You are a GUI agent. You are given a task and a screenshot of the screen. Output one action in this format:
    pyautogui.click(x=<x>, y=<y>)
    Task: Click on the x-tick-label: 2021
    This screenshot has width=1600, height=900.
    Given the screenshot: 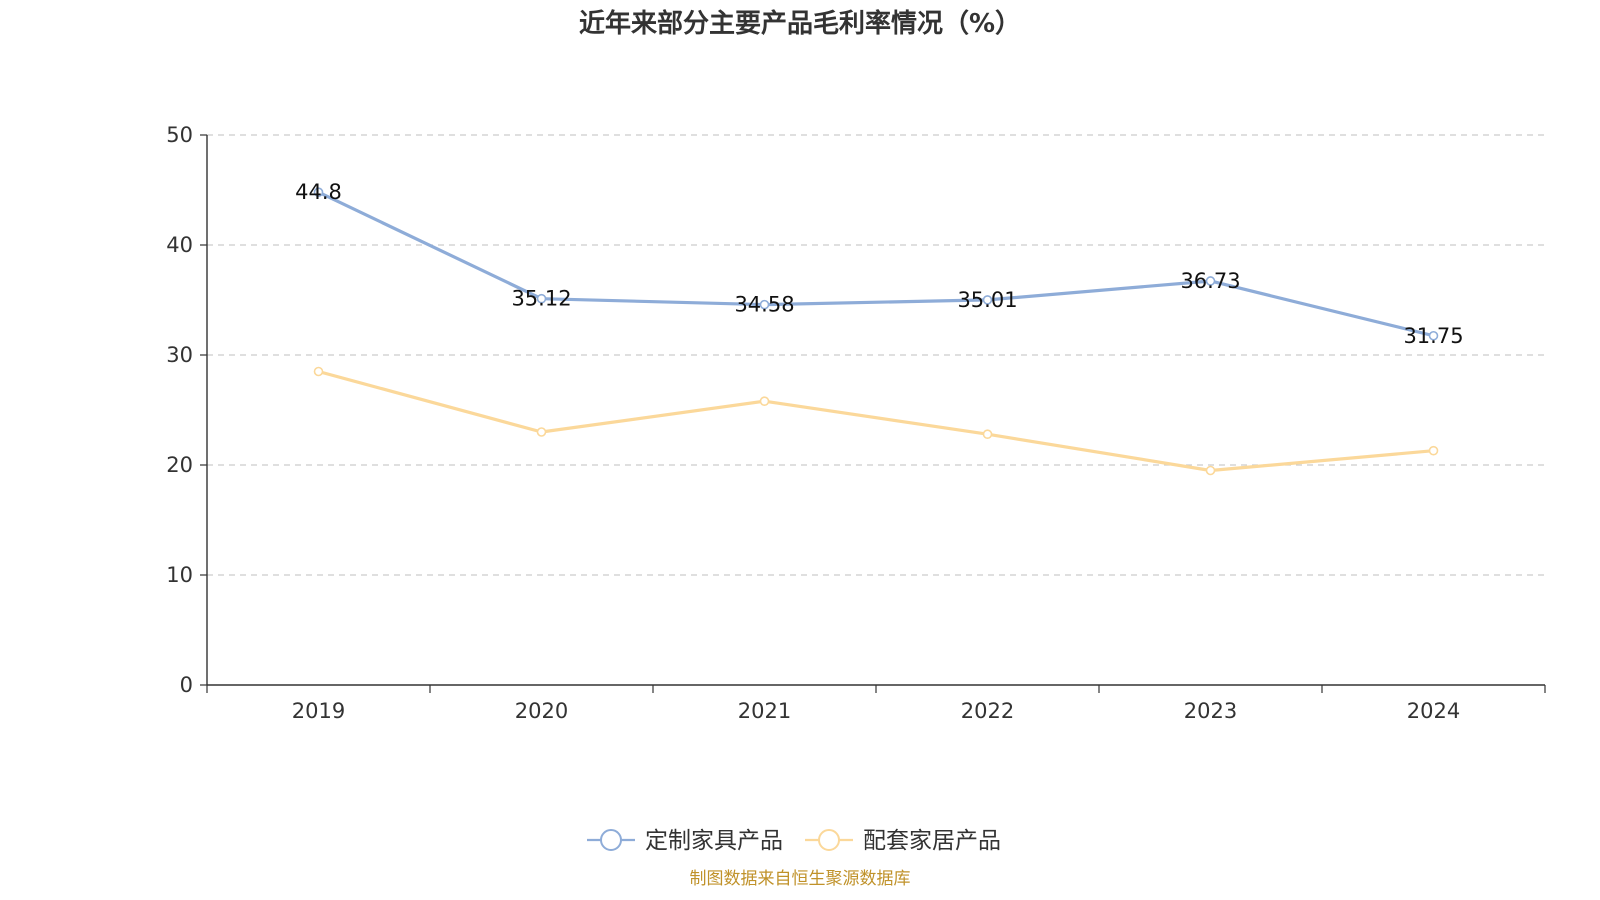 What is the action you would take?
    pyautogui.click(x=764, y=711)
    